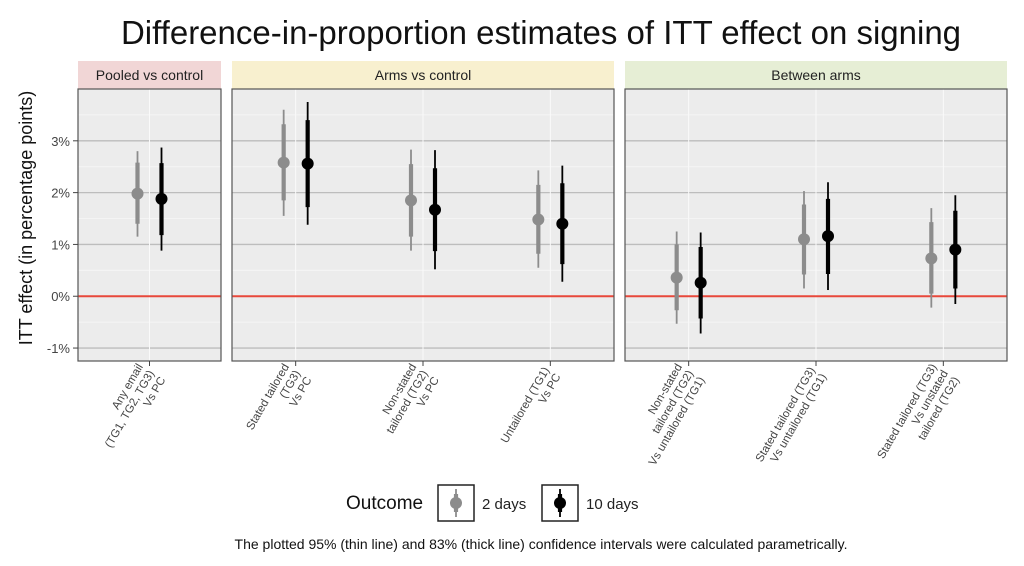  Describe the element at coordinates (60, 141) in the screenshot. I see `y-tick-label: 3%` at that location.